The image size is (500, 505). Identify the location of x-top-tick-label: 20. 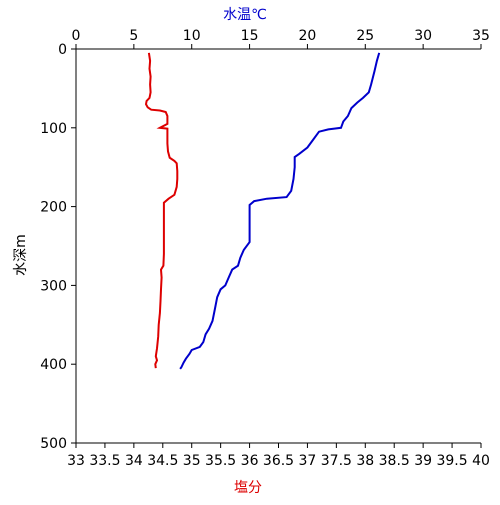
(308, 36).